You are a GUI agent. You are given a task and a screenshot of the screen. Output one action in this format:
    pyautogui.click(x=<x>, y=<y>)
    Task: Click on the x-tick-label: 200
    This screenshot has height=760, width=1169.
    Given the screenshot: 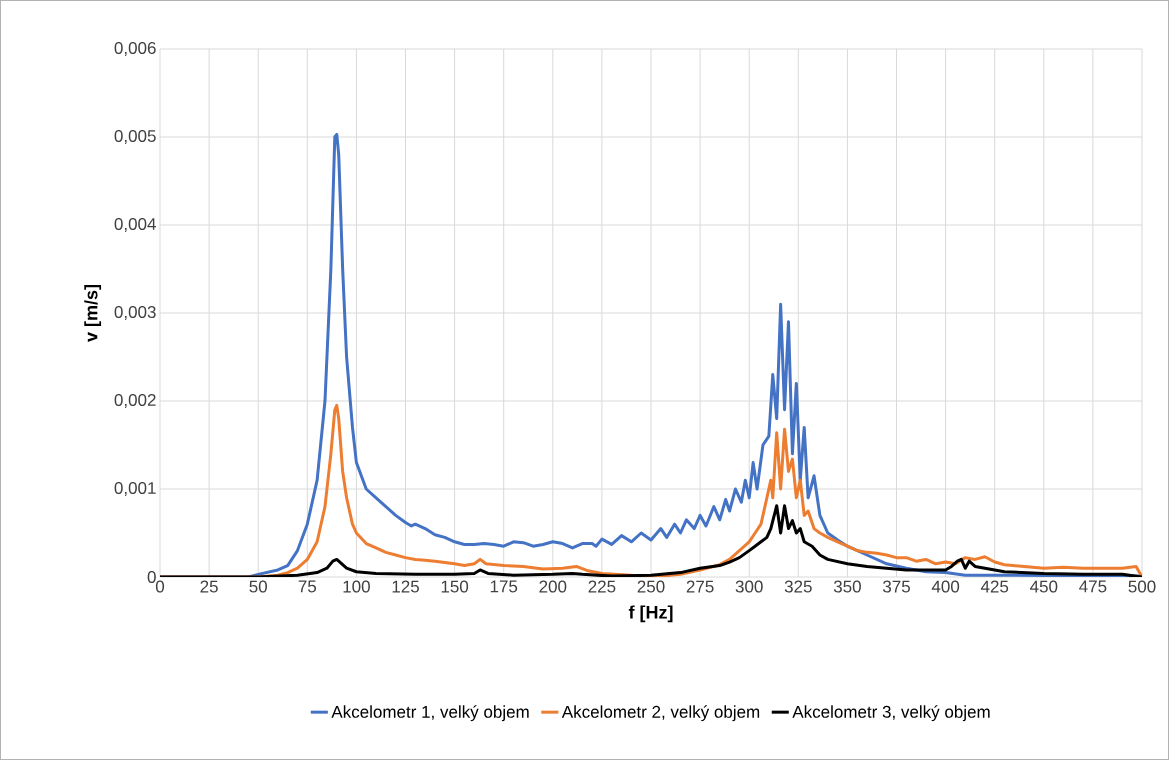 What is the action you would take?
    pyautogui.click(x=553, y=586)
    